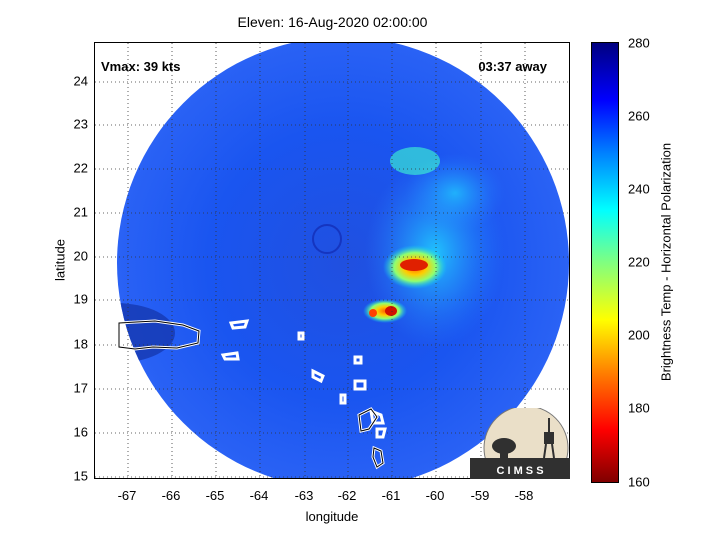 Image resolution: width=720 pixels, height=540 pixels. I want to click on x-tick-label: -62, so click(347, 495).